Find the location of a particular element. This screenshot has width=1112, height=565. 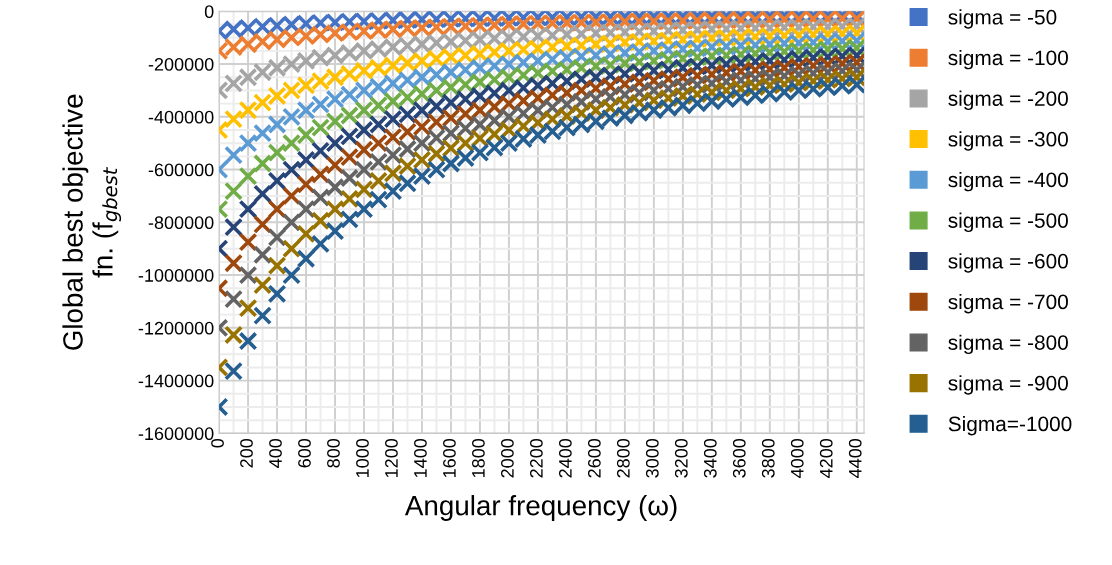

legend-label: sigma = -50 is located at coordinates (1002, 19).